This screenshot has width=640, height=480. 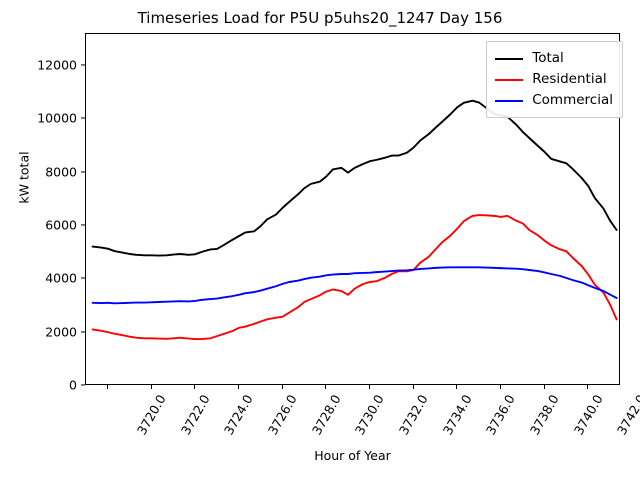 I want to click on y-tick-label: 2000, so click(x=61, y=332).